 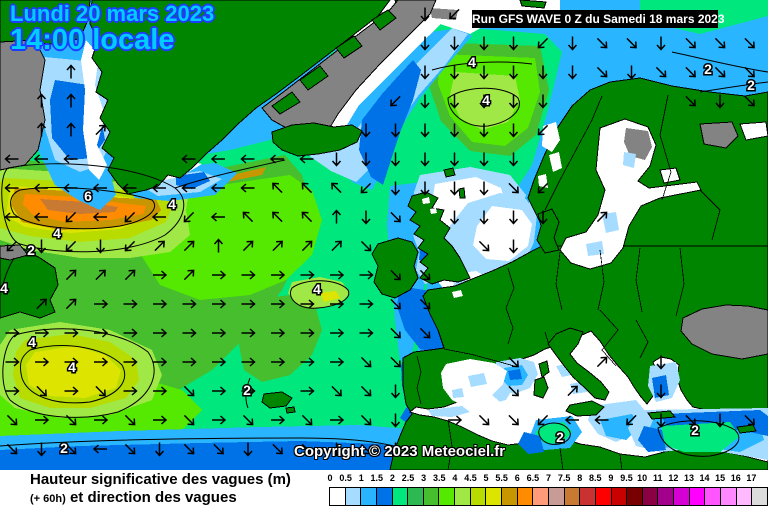 I want to click on colorbar-tick-label: 16, so click(x=735, y=478).